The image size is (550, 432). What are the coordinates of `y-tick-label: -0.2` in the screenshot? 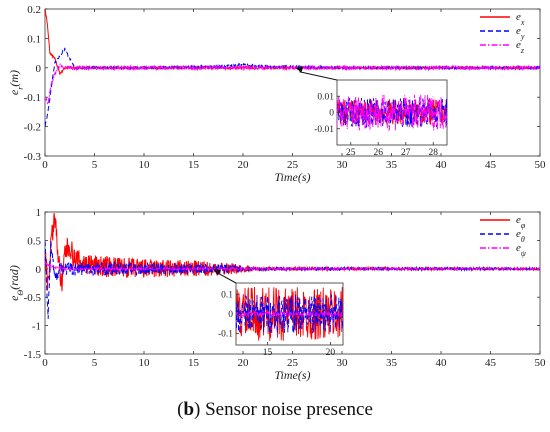 It's located at (32, 128).